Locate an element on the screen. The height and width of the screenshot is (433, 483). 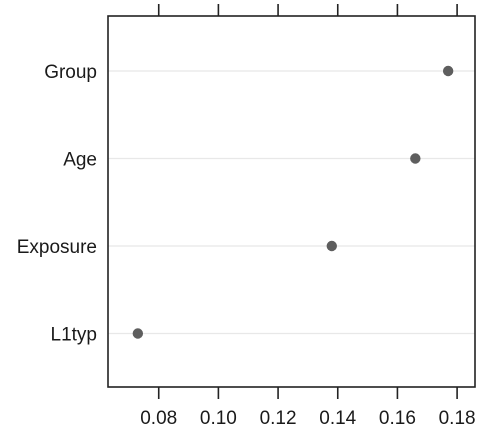
category-label-group: Group is located at coordinates (70, 72).